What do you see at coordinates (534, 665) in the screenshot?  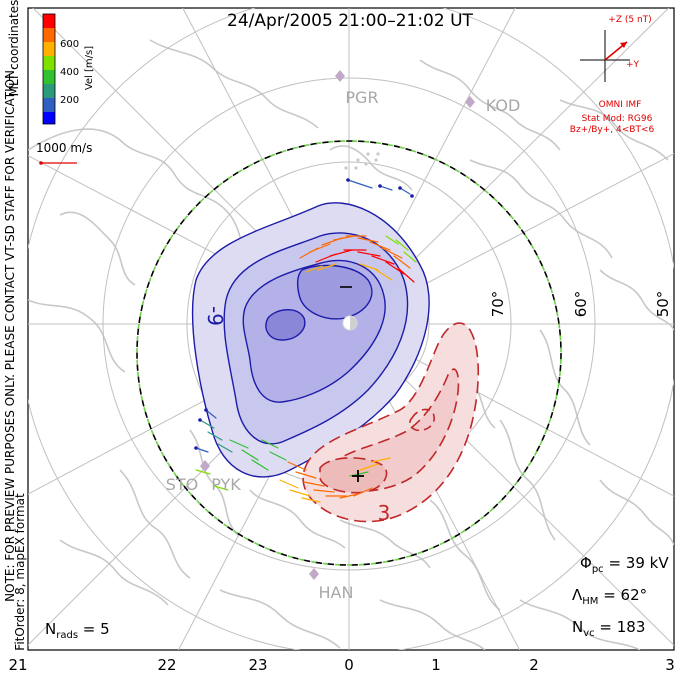 I see `mlt-label-2: 2` at bounding box center [534, 665].